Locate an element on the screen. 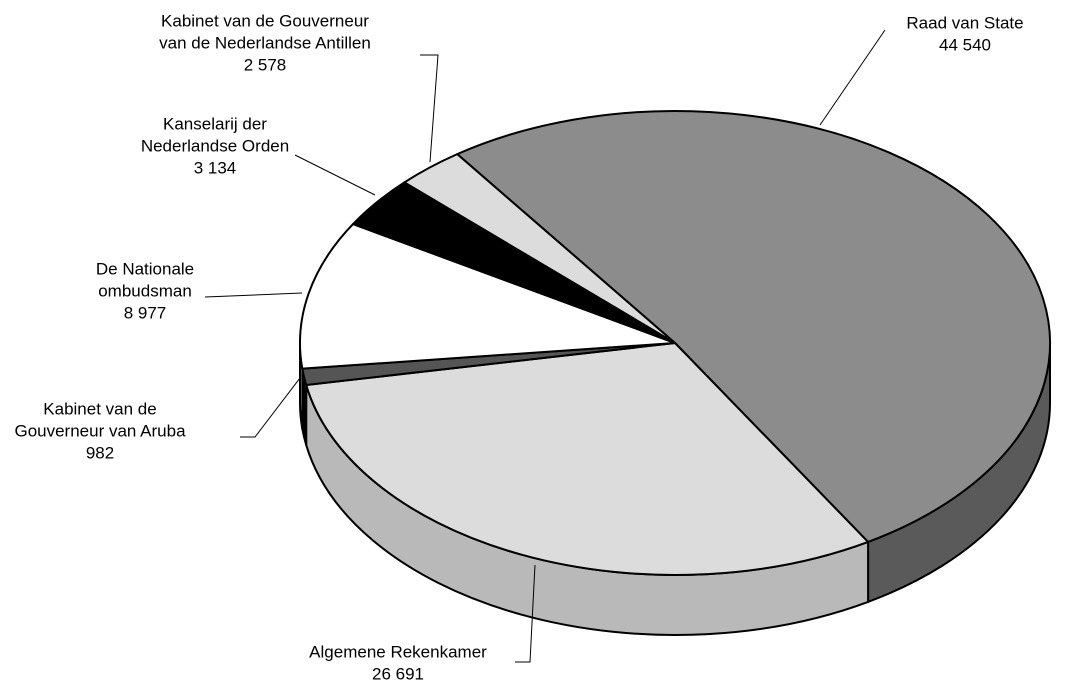 This screenshot has width=1065, height=683. value-label: 3 134 is located at coordinates (215, 167).